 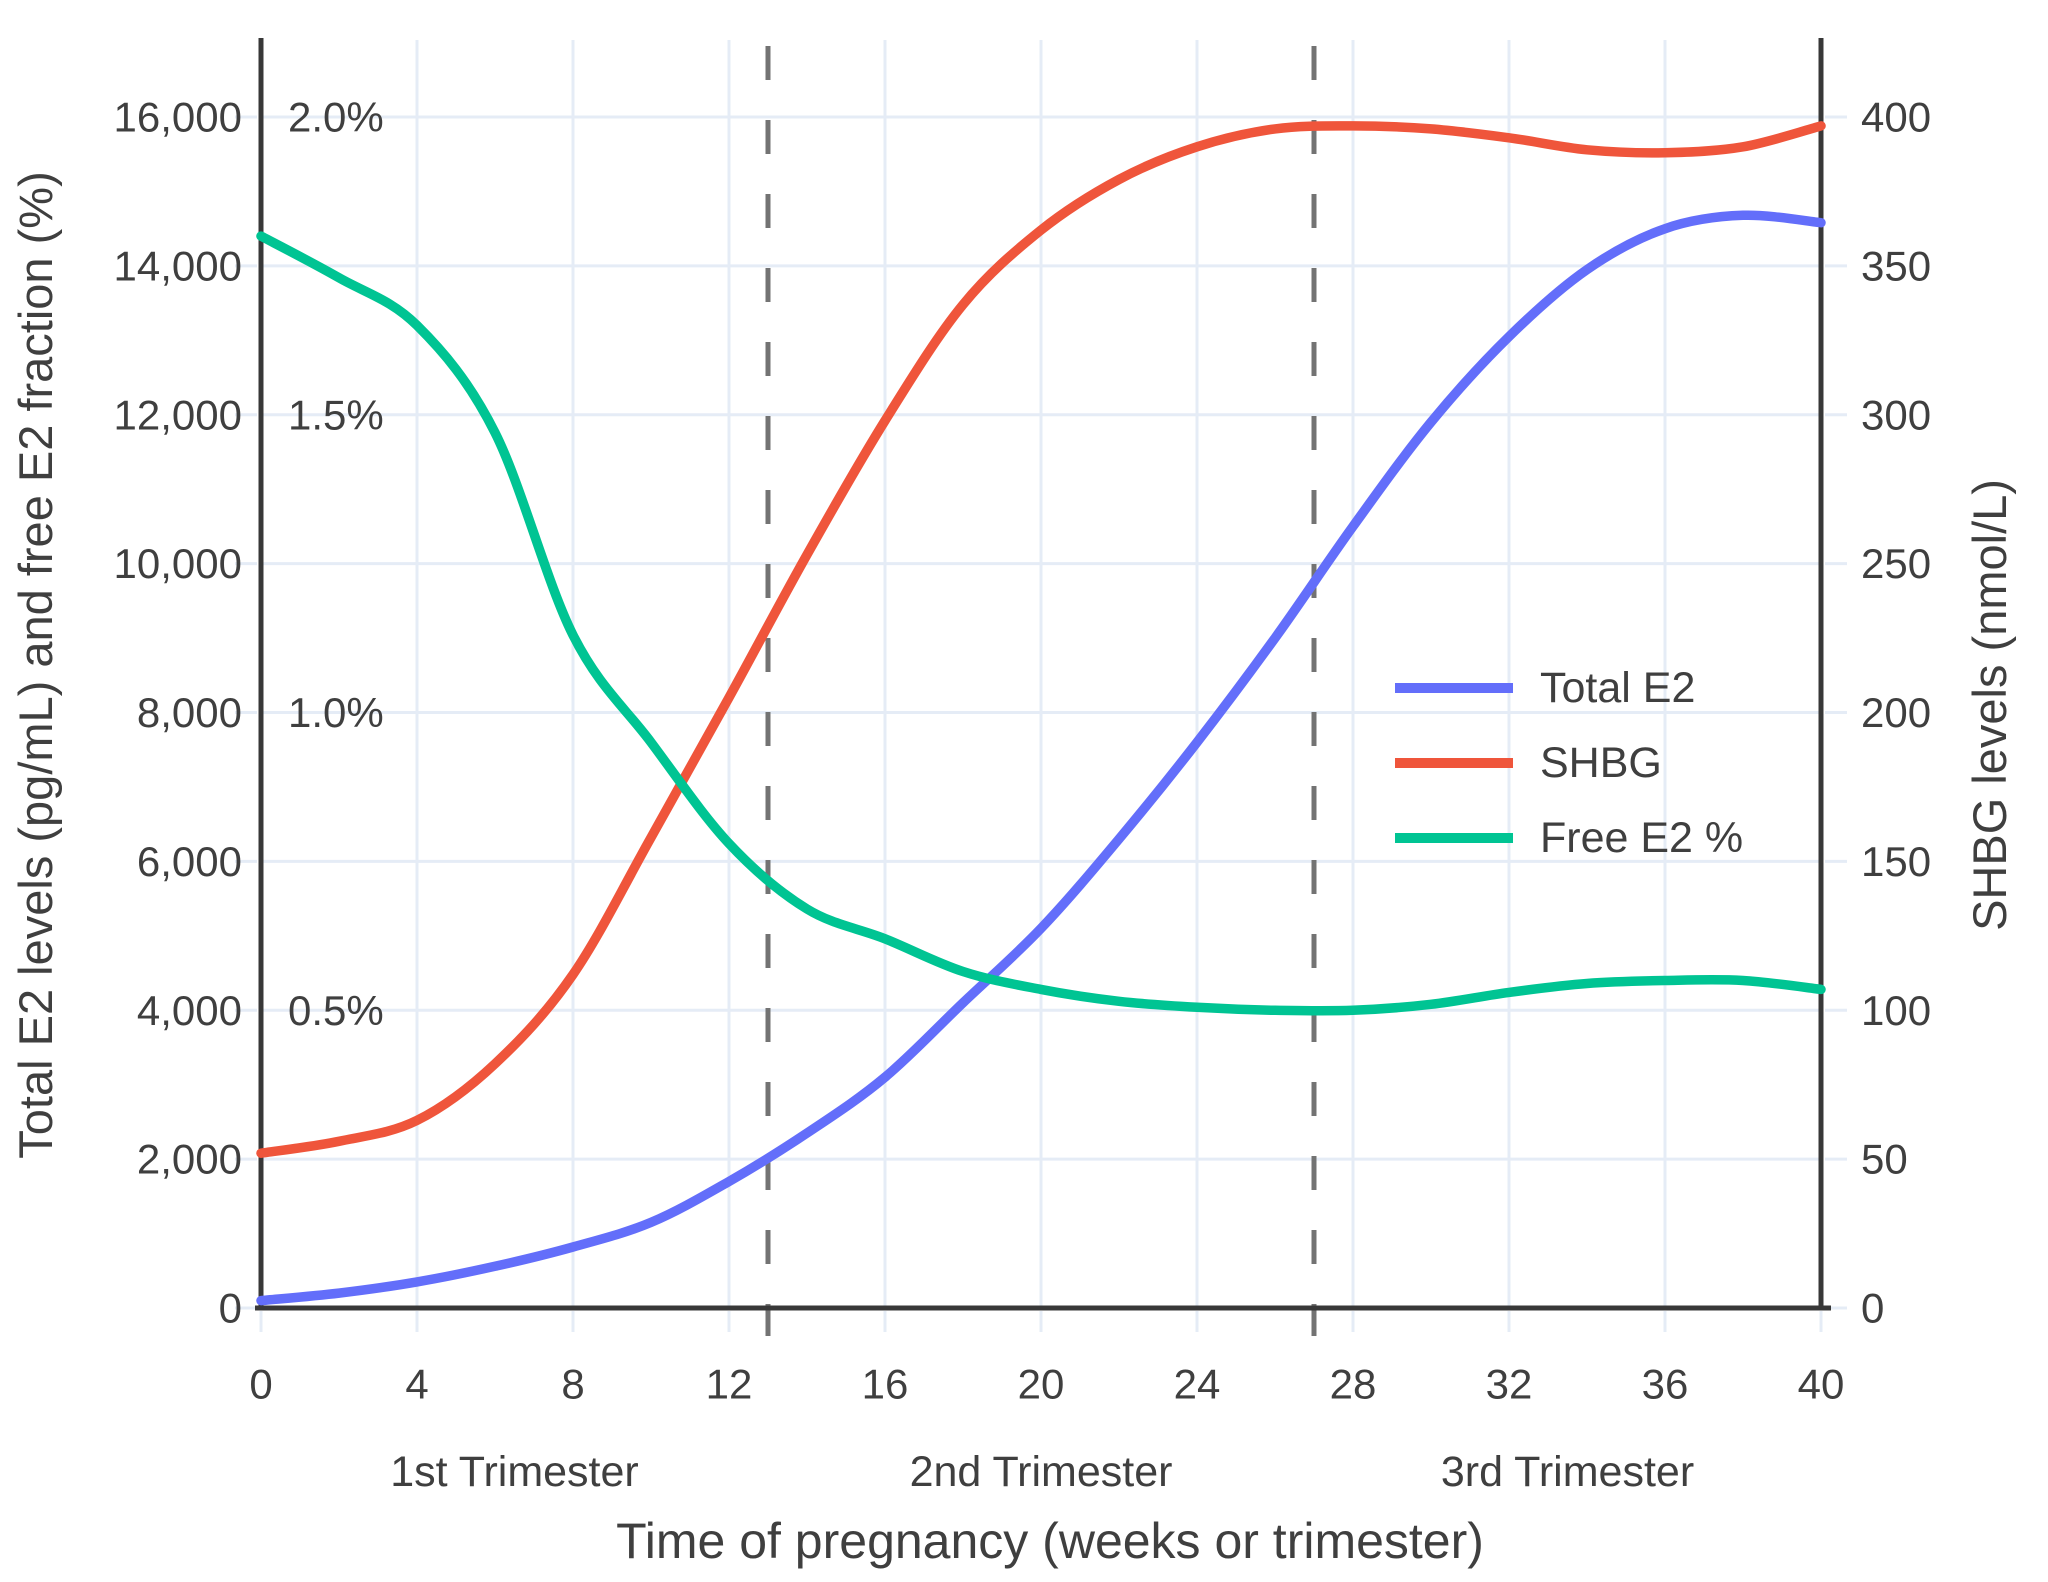 I want to click on legend-item-total-e2: Total E2, so click(x=1545, y=688).